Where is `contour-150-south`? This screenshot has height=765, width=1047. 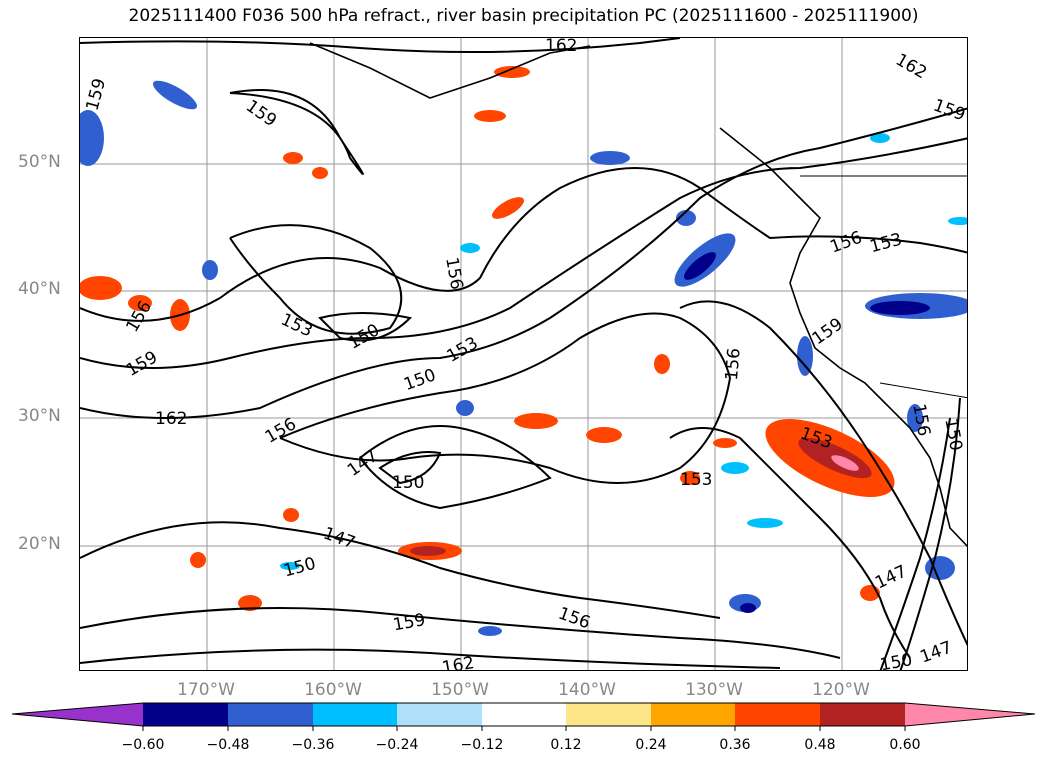 contour-150-south is located at coordinates (400, 570).